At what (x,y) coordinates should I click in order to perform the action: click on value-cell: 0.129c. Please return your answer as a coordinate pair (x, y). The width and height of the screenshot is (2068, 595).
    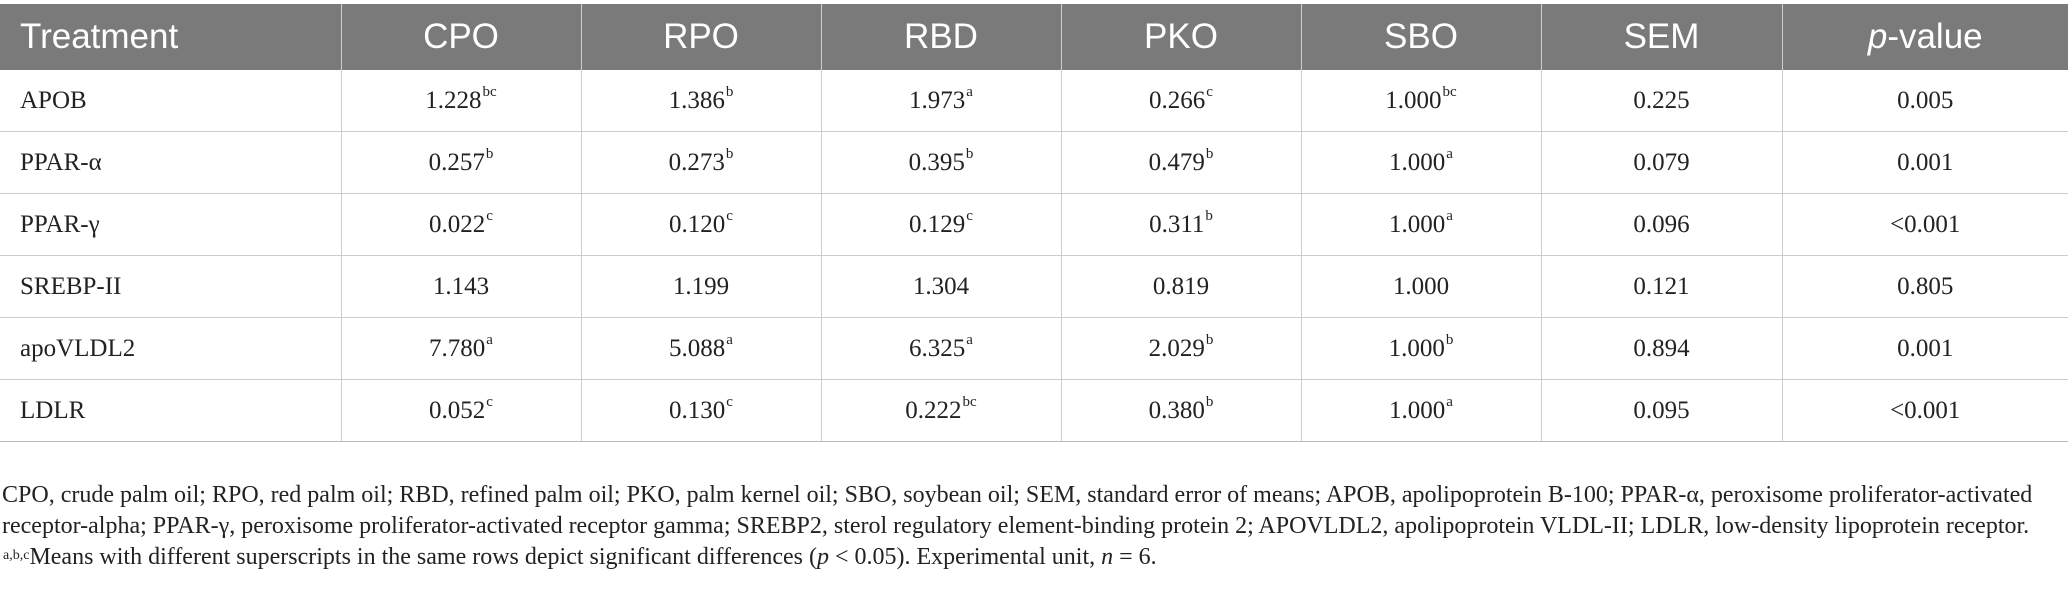
    Looking at the image, I should click on (941, 224).